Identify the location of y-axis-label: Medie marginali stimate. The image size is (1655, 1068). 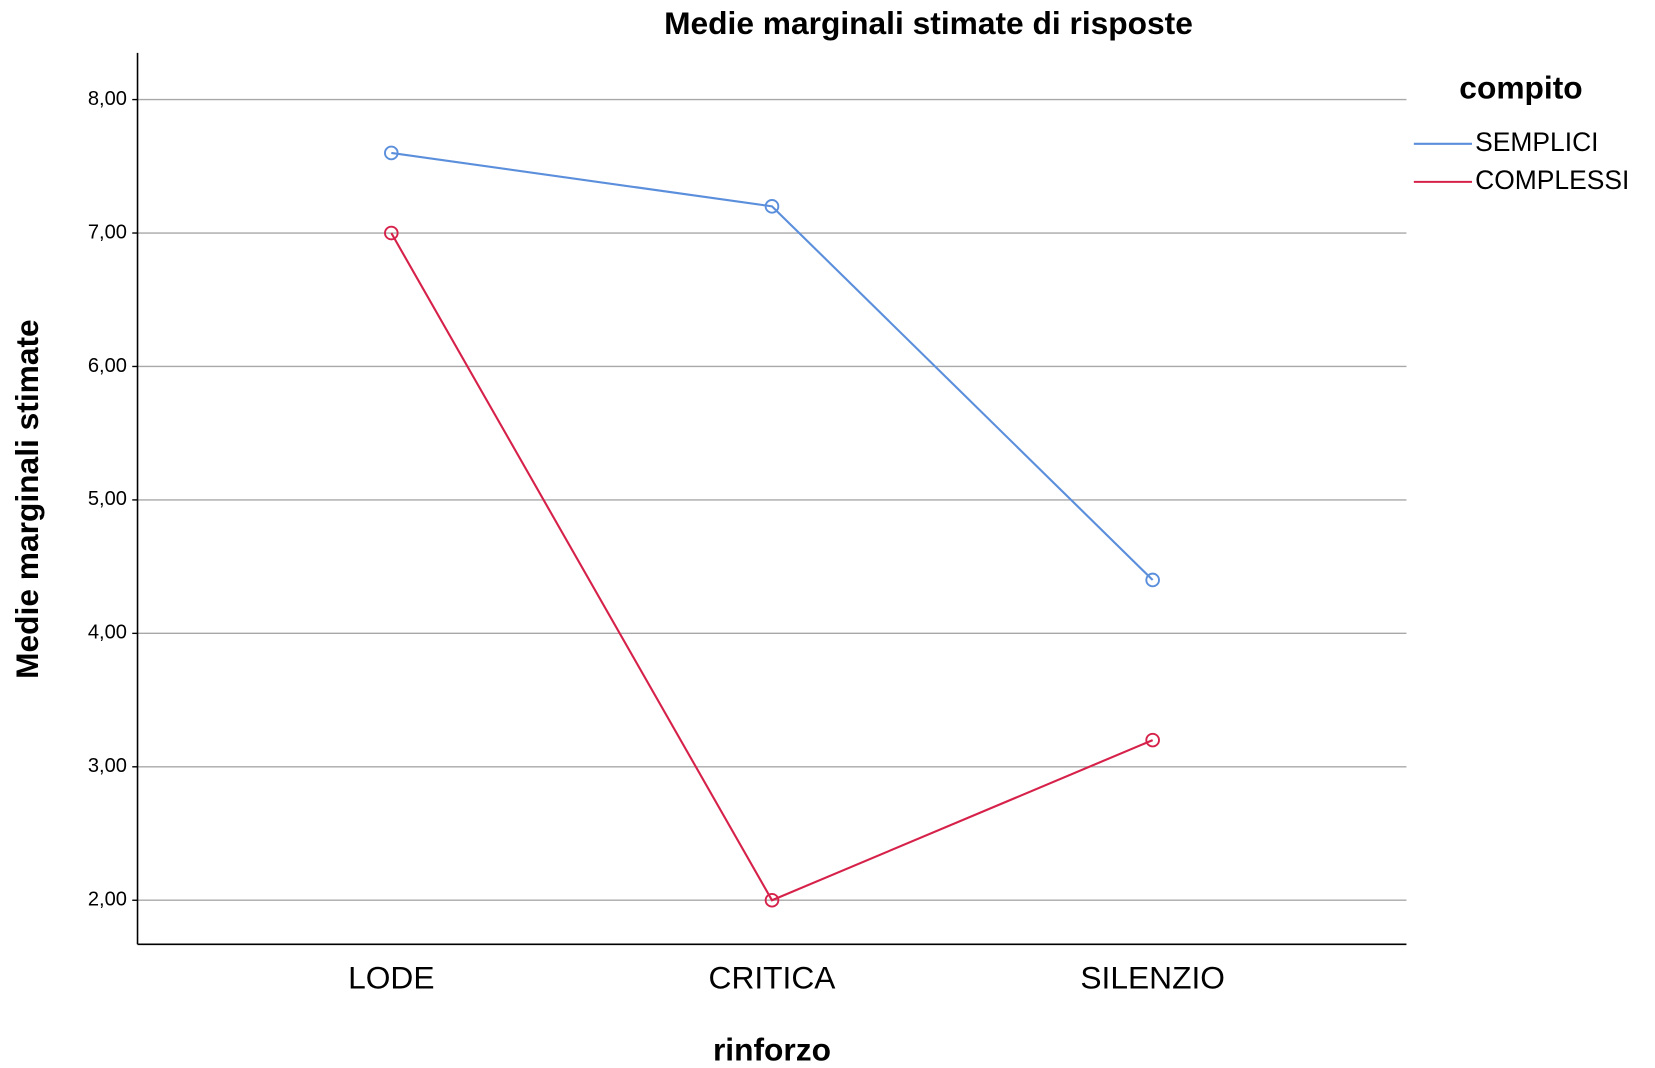
(27, 499).